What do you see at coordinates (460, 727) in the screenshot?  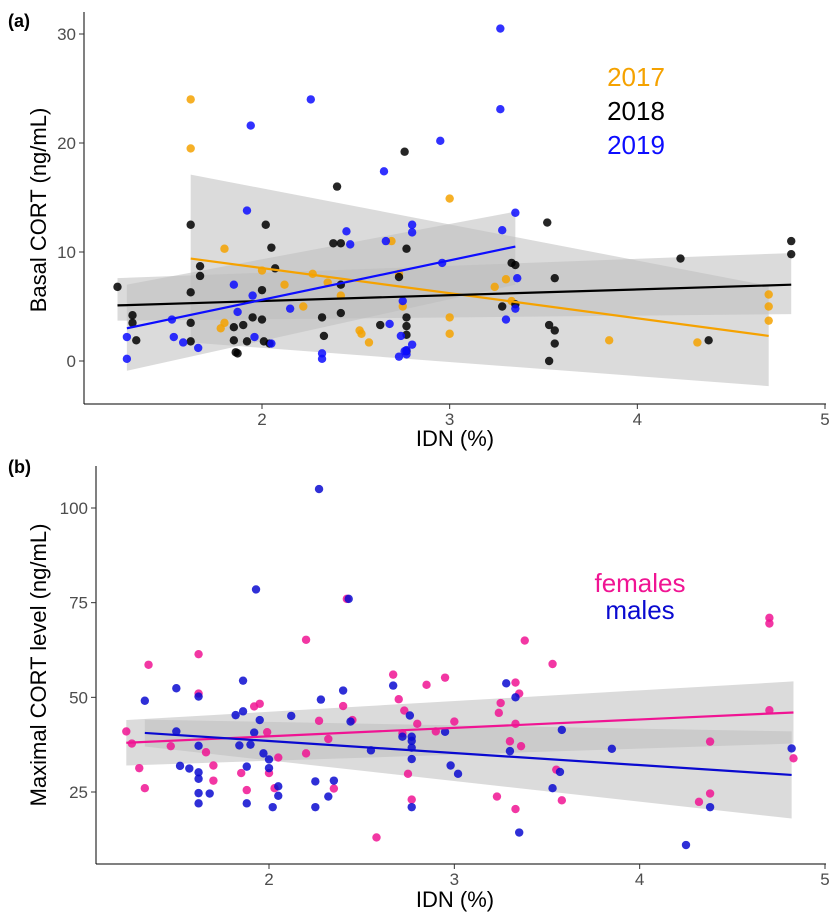 I see `fit-line-females` at bounding box center [460, 727].